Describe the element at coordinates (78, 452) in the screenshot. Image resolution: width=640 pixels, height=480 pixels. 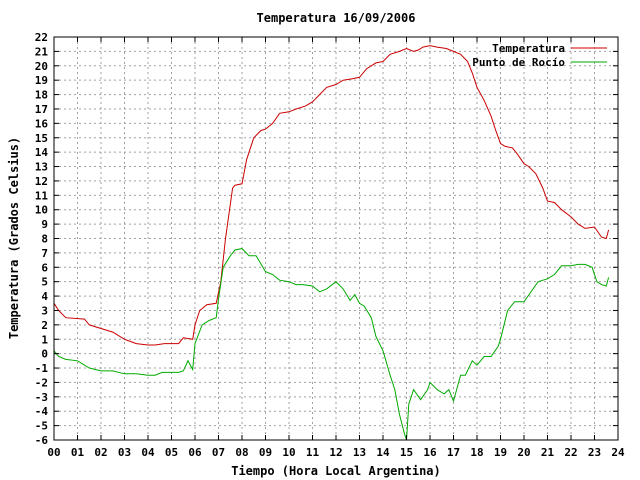
I see `x-tick-label: 01` at that location.